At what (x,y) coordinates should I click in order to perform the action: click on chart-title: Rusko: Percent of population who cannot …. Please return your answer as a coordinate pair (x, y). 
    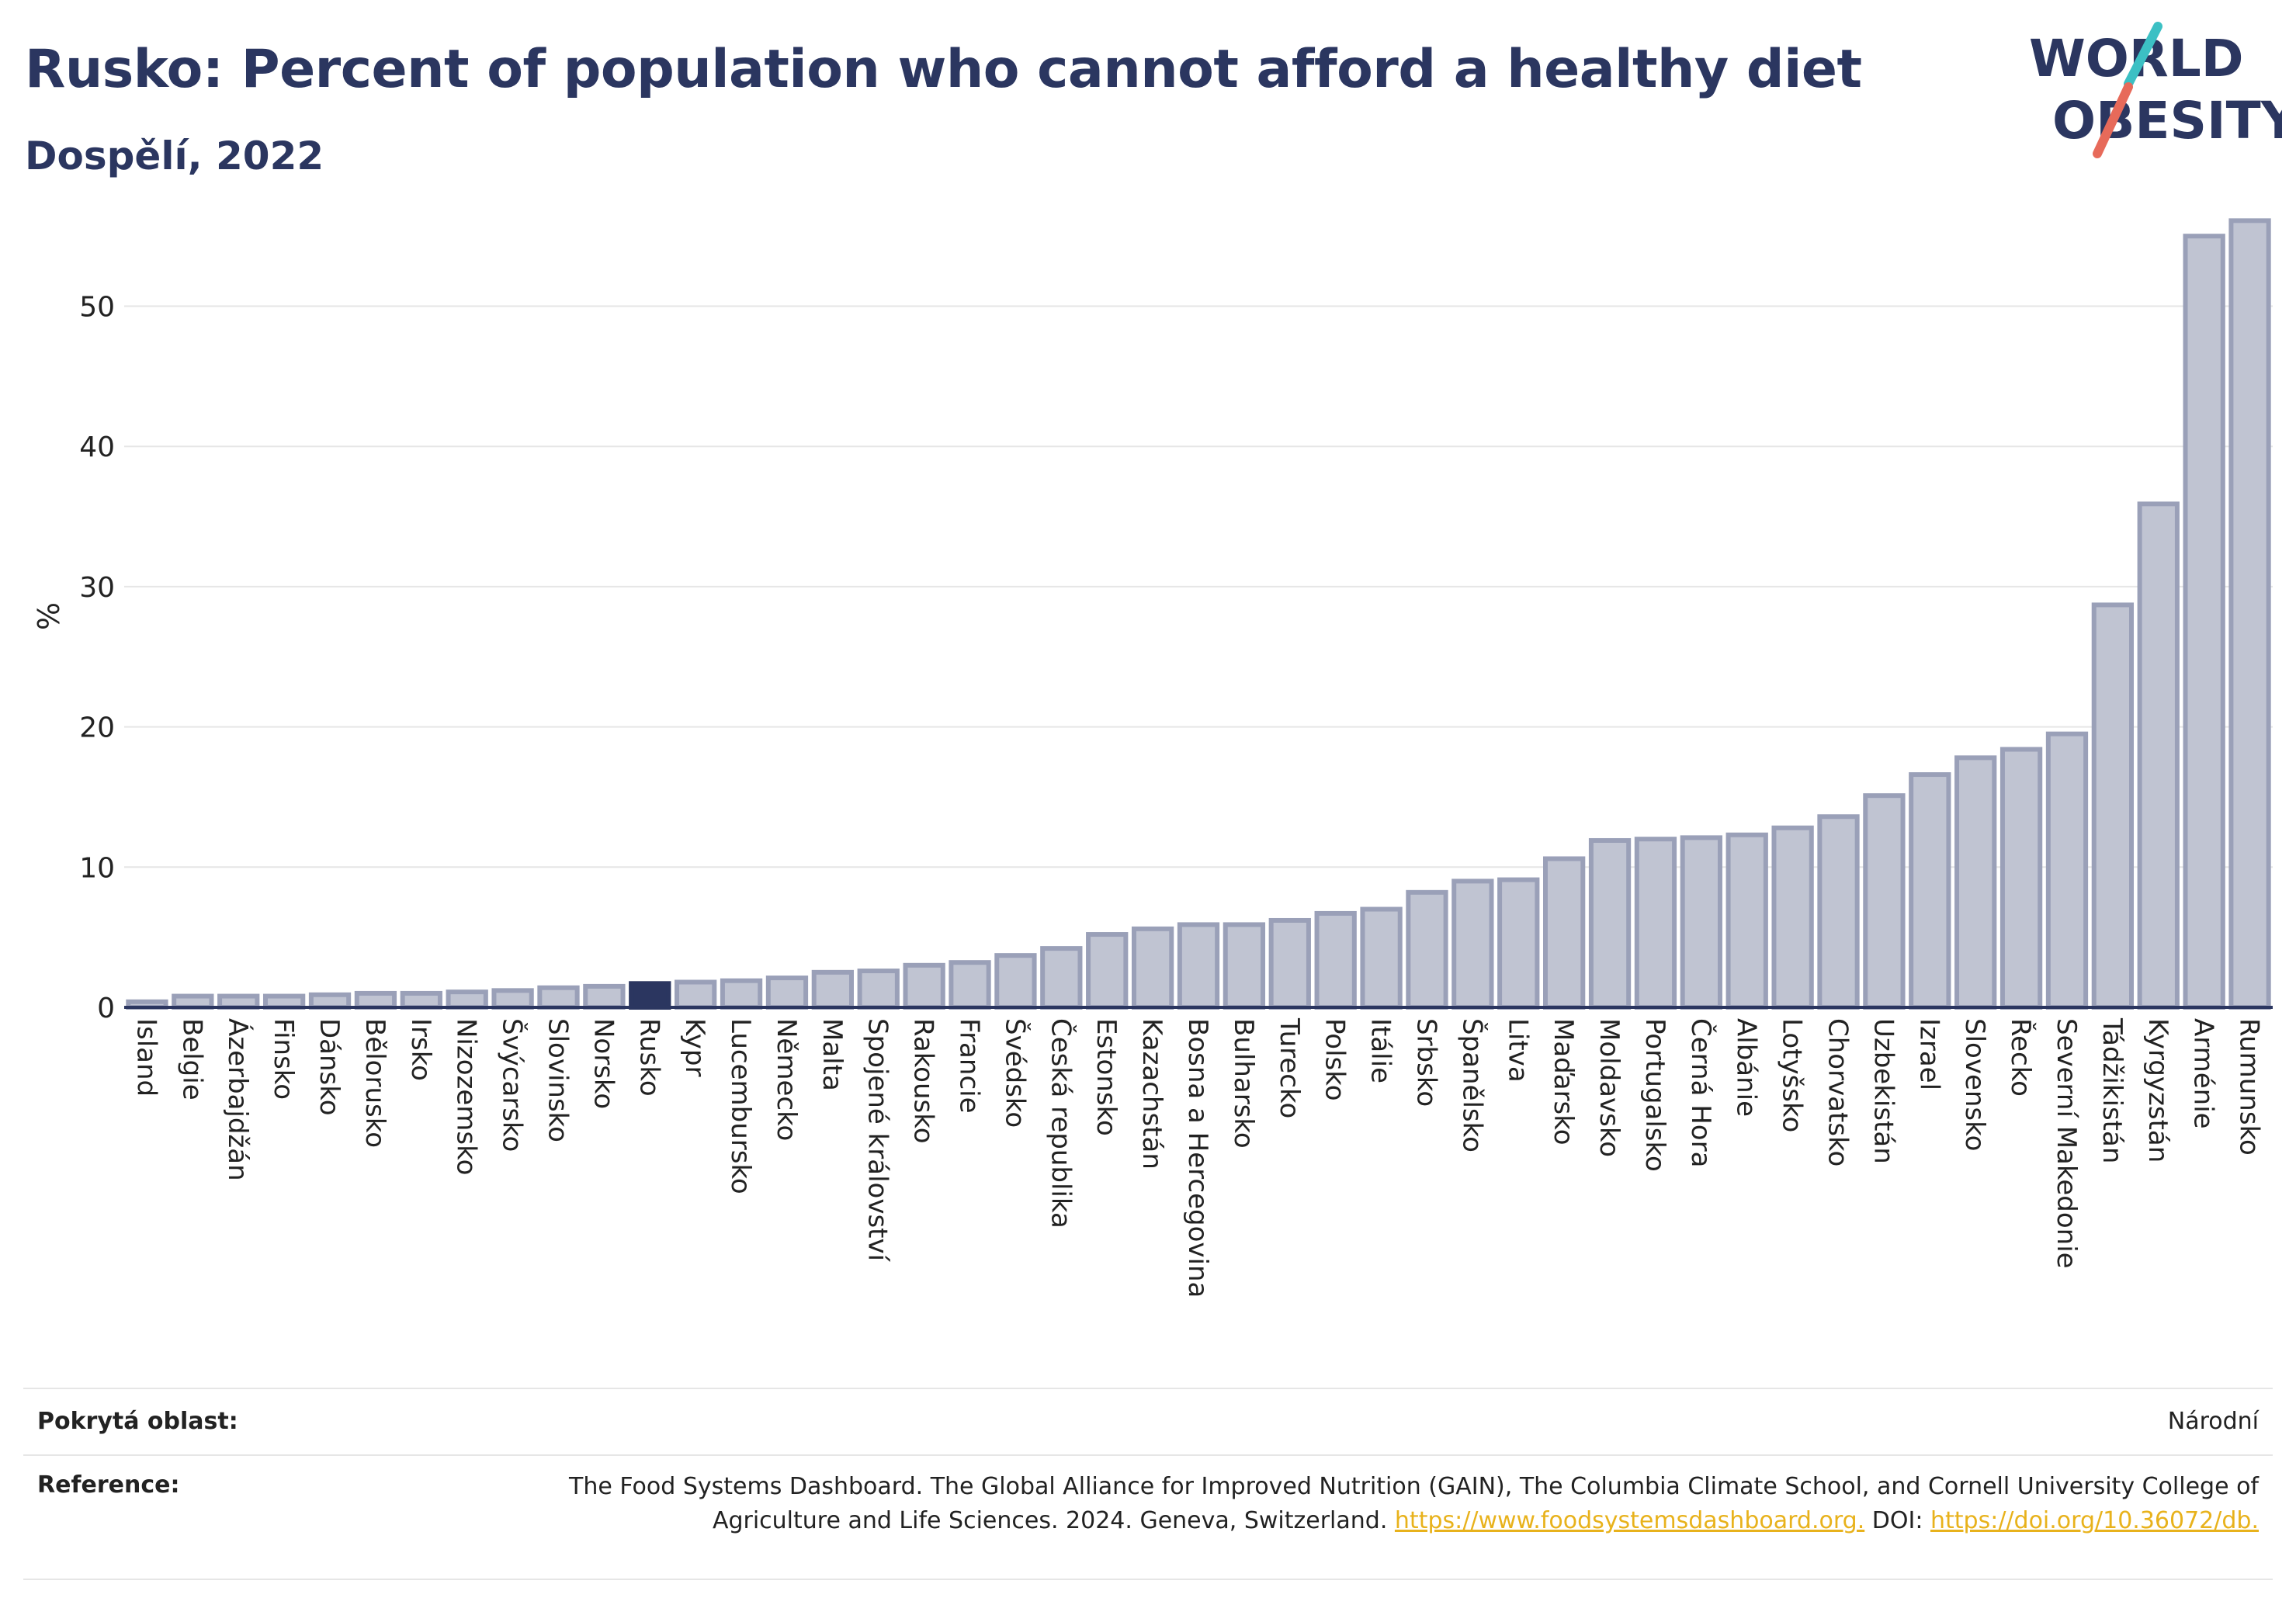
    Looking at the image, I should click on (943, 69).